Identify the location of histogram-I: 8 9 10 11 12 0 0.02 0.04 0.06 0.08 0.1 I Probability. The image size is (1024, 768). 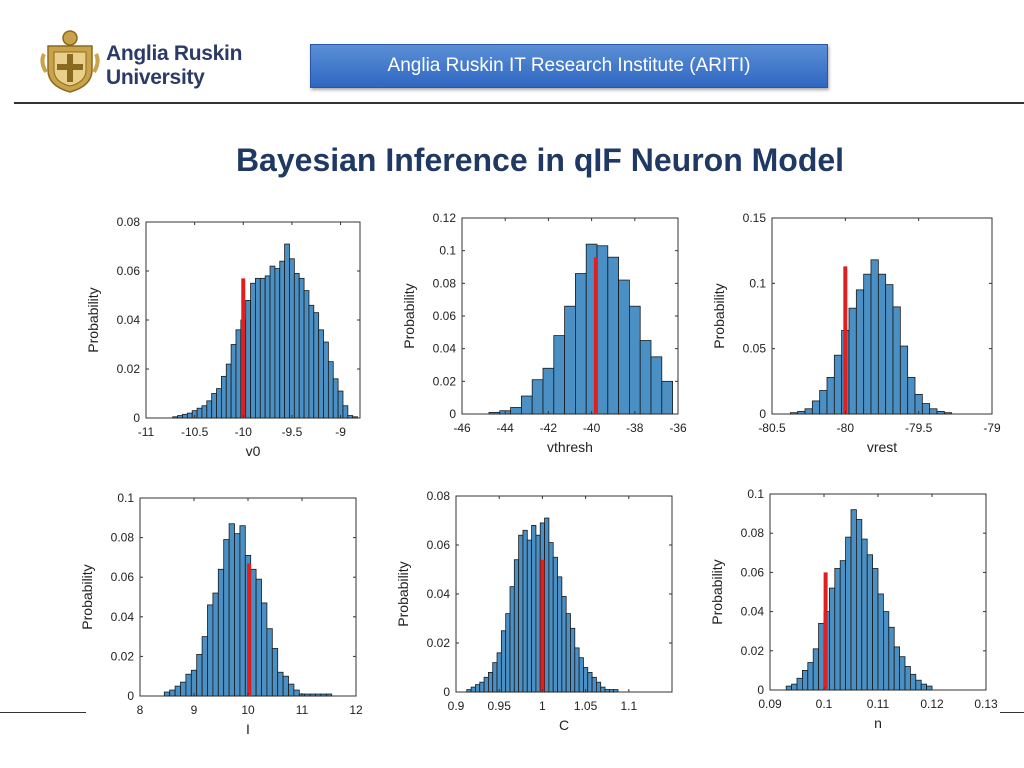
(221, 614).